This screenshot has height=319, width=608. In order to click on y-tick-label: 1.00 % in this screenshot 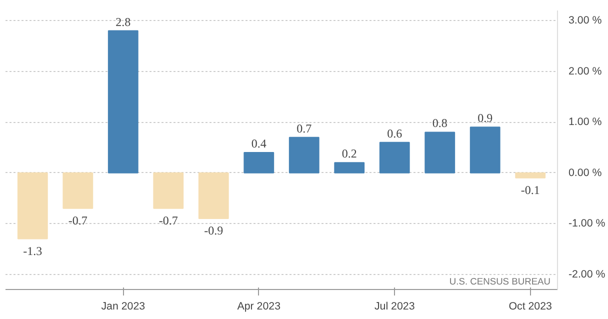, I will do `click(585, 122)`.